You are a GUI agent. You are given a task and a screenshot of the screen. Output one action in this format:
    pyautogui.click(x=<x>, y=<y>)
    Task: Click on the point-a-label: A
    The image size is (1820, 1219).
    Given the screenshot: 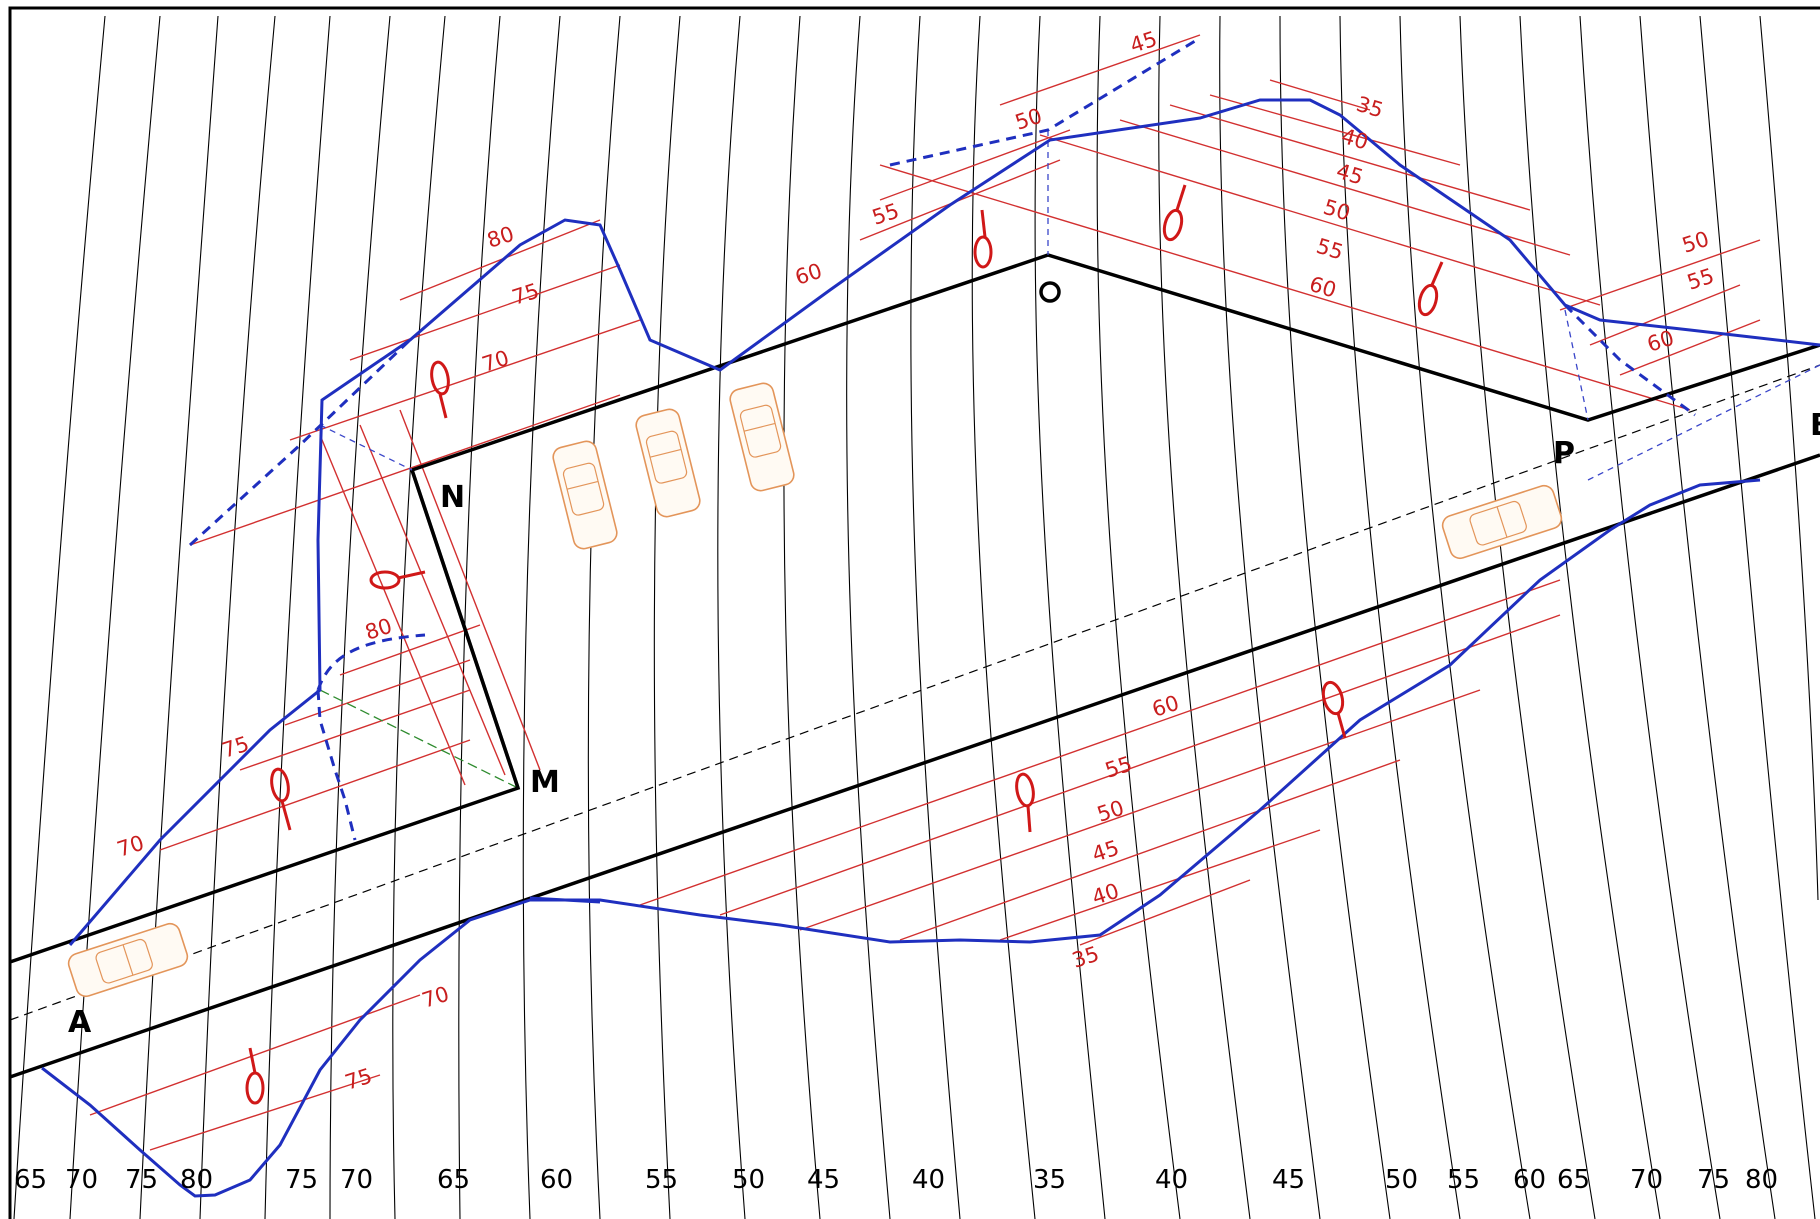 What is the action you would take?
    pyautogui.click(x=80, y=1022)
    